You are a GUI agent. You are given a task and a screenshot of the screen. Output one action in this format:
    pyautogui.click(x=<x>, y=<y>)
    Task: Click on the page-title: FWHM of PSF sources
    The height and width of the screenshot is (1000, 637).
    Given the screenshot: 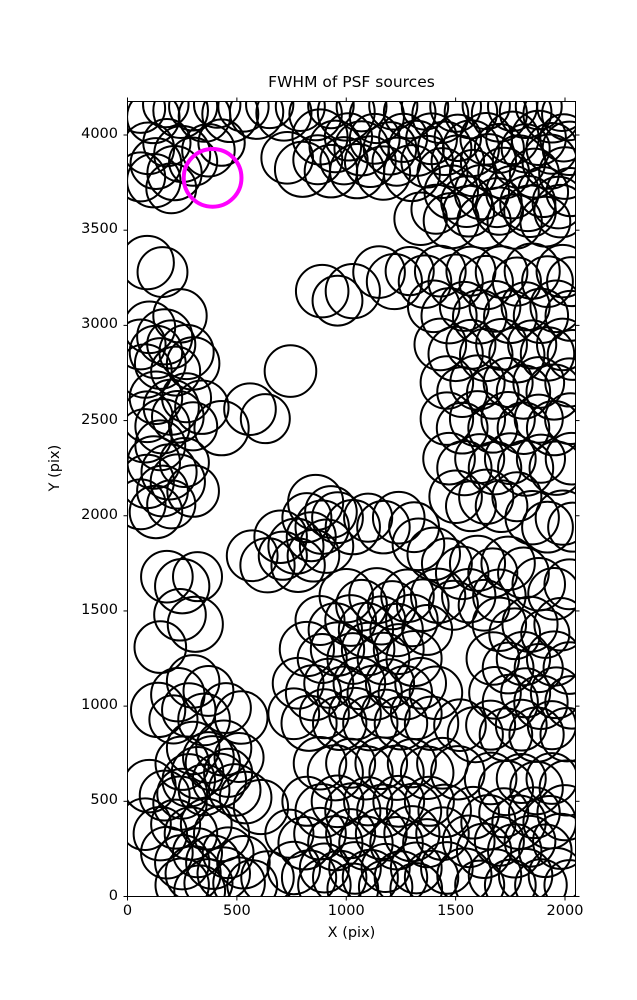 What is the action you would take?
    pyautogui.click(x=351, y=82)
    